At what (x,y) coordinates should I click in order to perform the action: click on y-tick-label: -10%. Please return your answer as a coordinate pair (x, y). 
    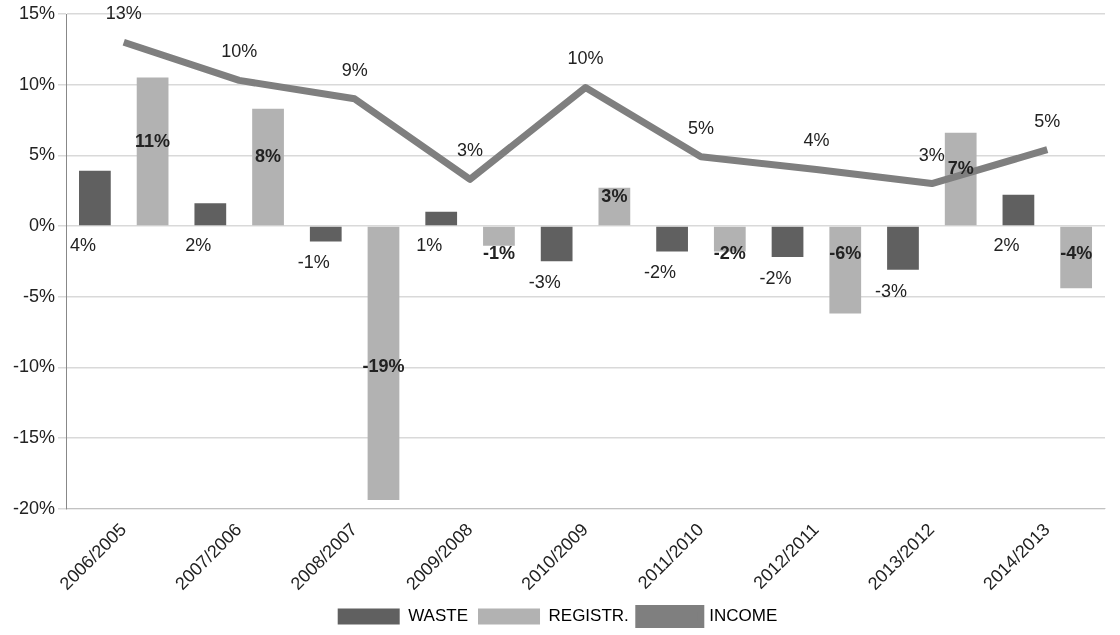
    Looking at the image, I should click on (34, 366).